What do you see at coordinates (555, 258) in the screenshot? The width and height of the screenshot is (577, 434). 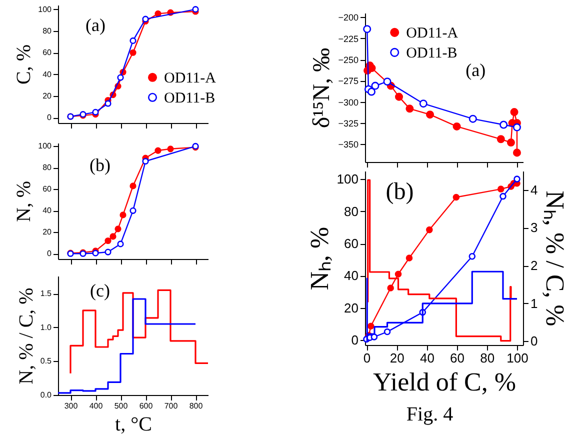 I see `y2-axis-title: Nₕ, % / C, %` at bounding box center [555, 258].